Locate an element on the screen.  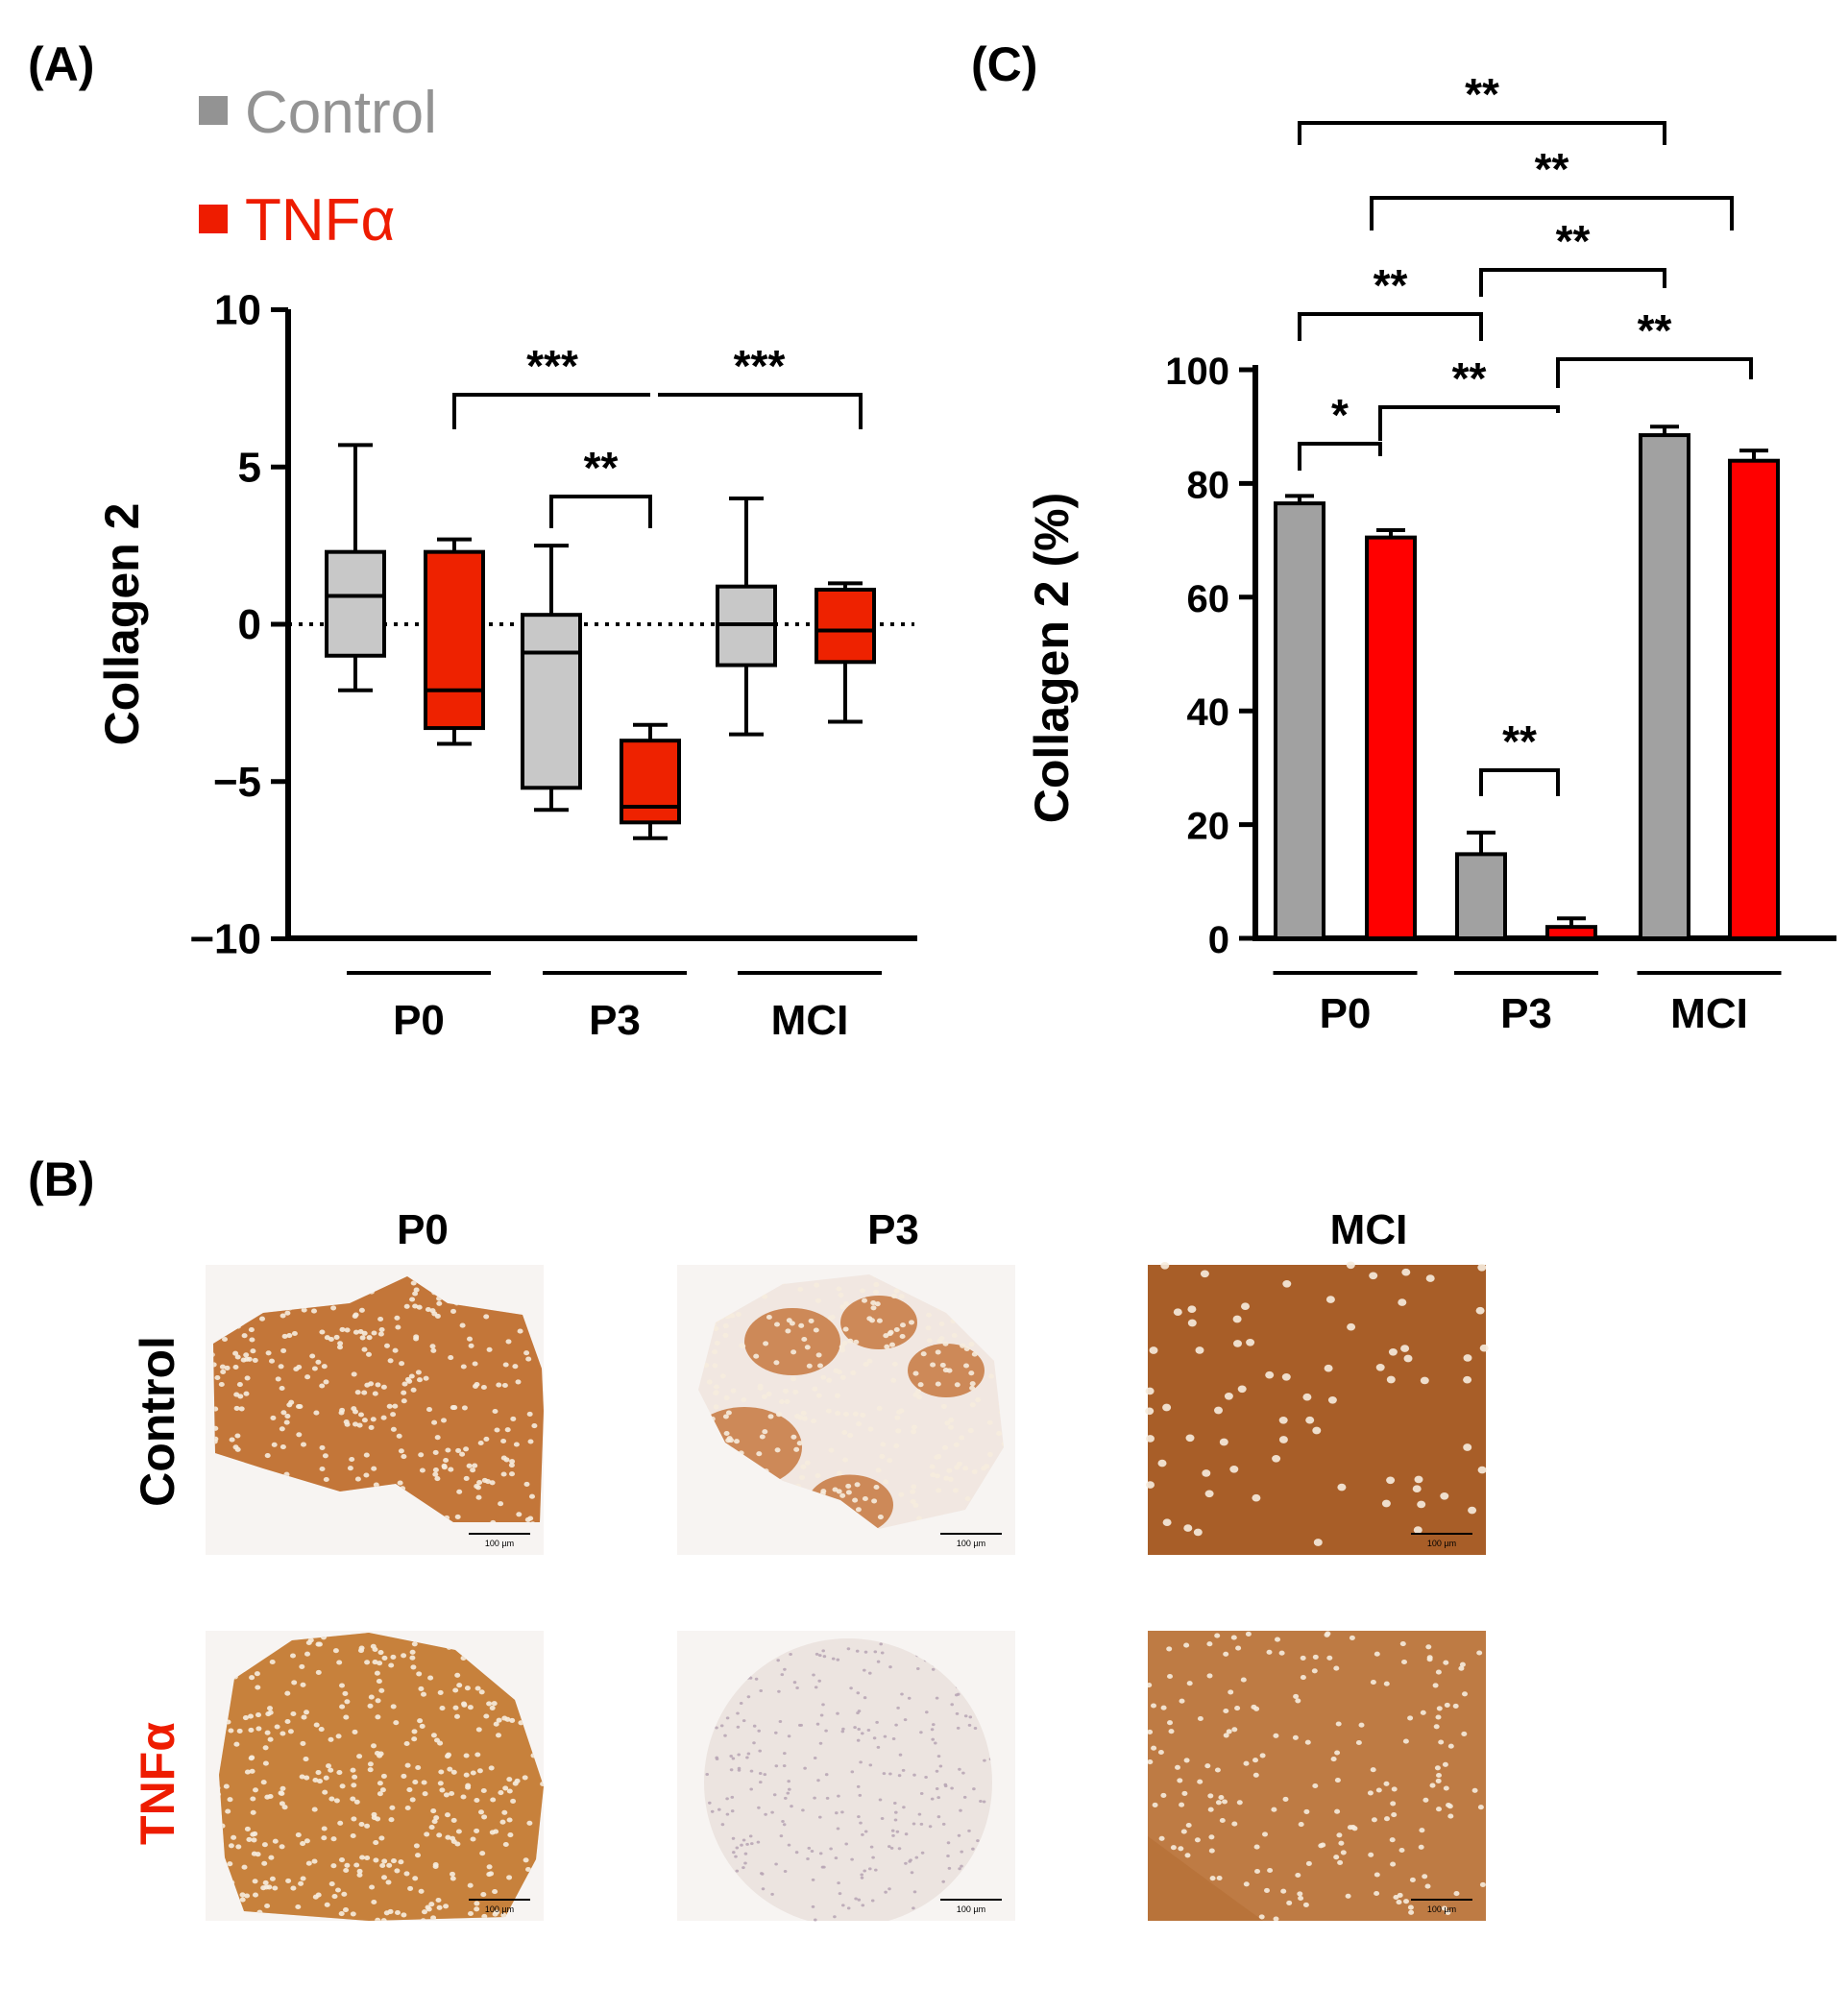
stain-gradient is located at coordinates (1317, 1410).